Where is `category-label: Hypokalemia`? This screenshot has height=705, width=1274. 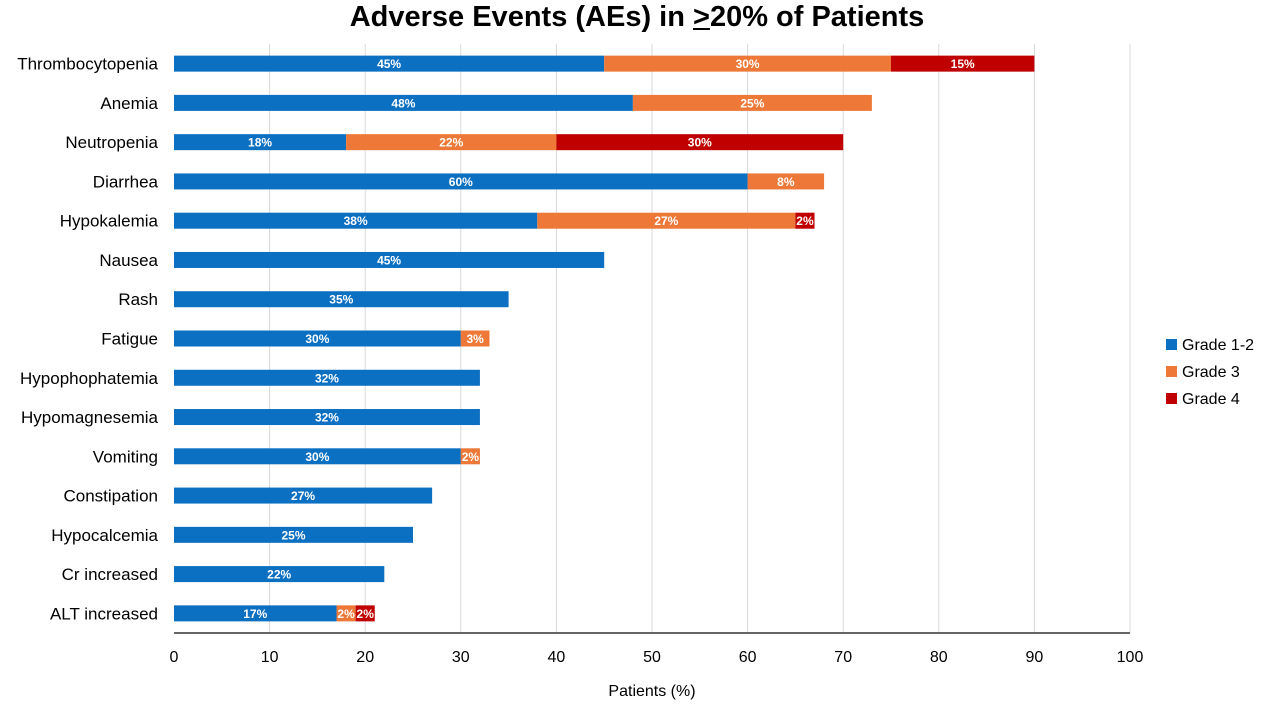
category-label: Hypokalemia is located at coordinates (109, 221).